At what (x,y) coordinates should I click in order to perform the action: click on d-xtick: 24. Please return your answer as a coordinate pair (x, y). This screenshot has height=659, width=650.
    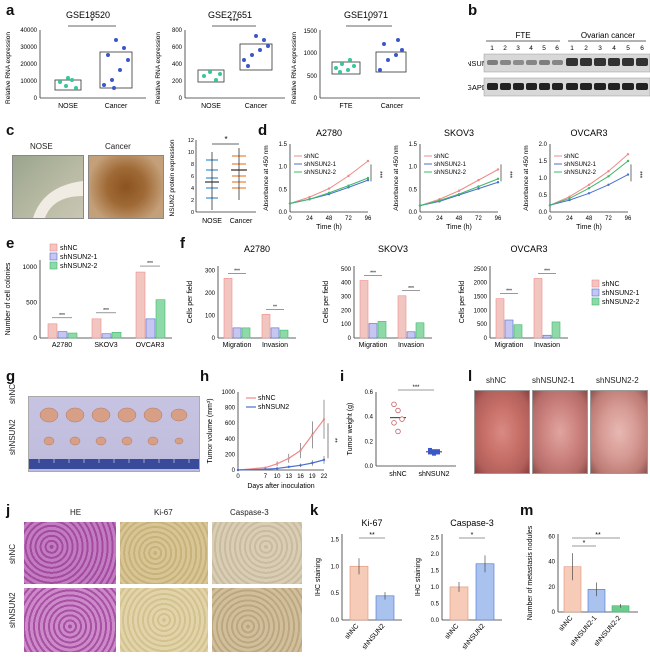
    Looking at the image, I should click on (569, 219).